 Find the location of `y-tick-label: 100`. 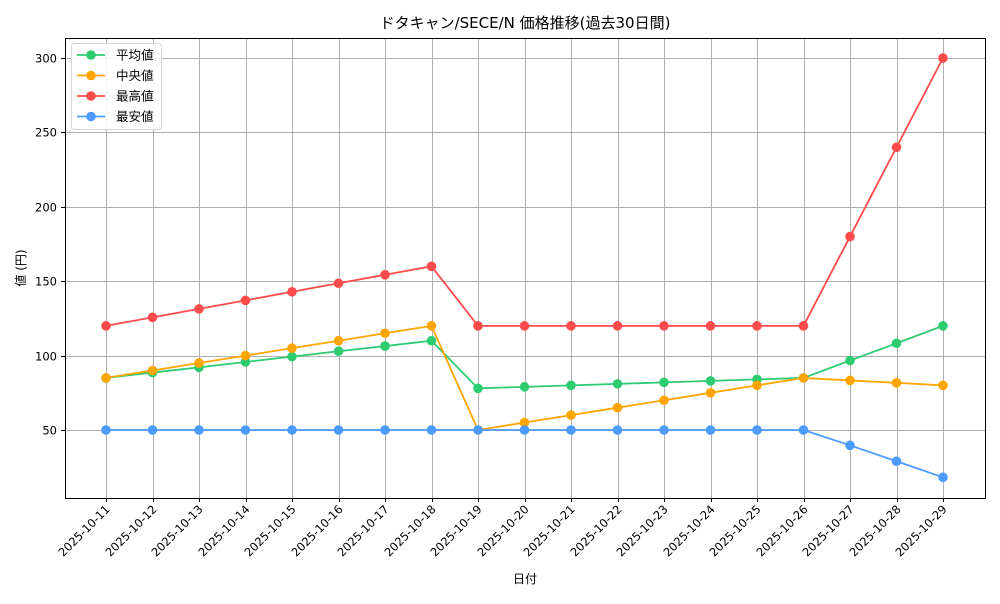

y-tick-label: 100 is located at coordinates (46, 357).